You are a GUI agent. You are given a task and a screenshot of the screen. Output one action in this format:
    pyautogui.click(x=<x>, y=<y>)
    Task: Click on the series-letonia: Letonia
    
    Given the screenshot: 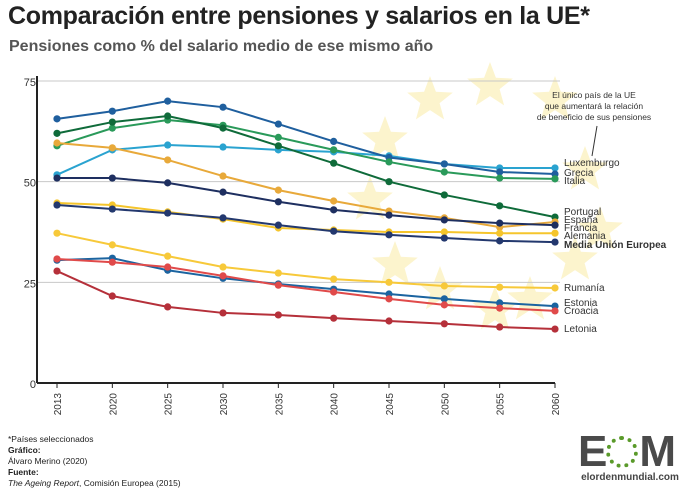 What is the action you would take?
    pyautogui.click(x=325, y=301)
    